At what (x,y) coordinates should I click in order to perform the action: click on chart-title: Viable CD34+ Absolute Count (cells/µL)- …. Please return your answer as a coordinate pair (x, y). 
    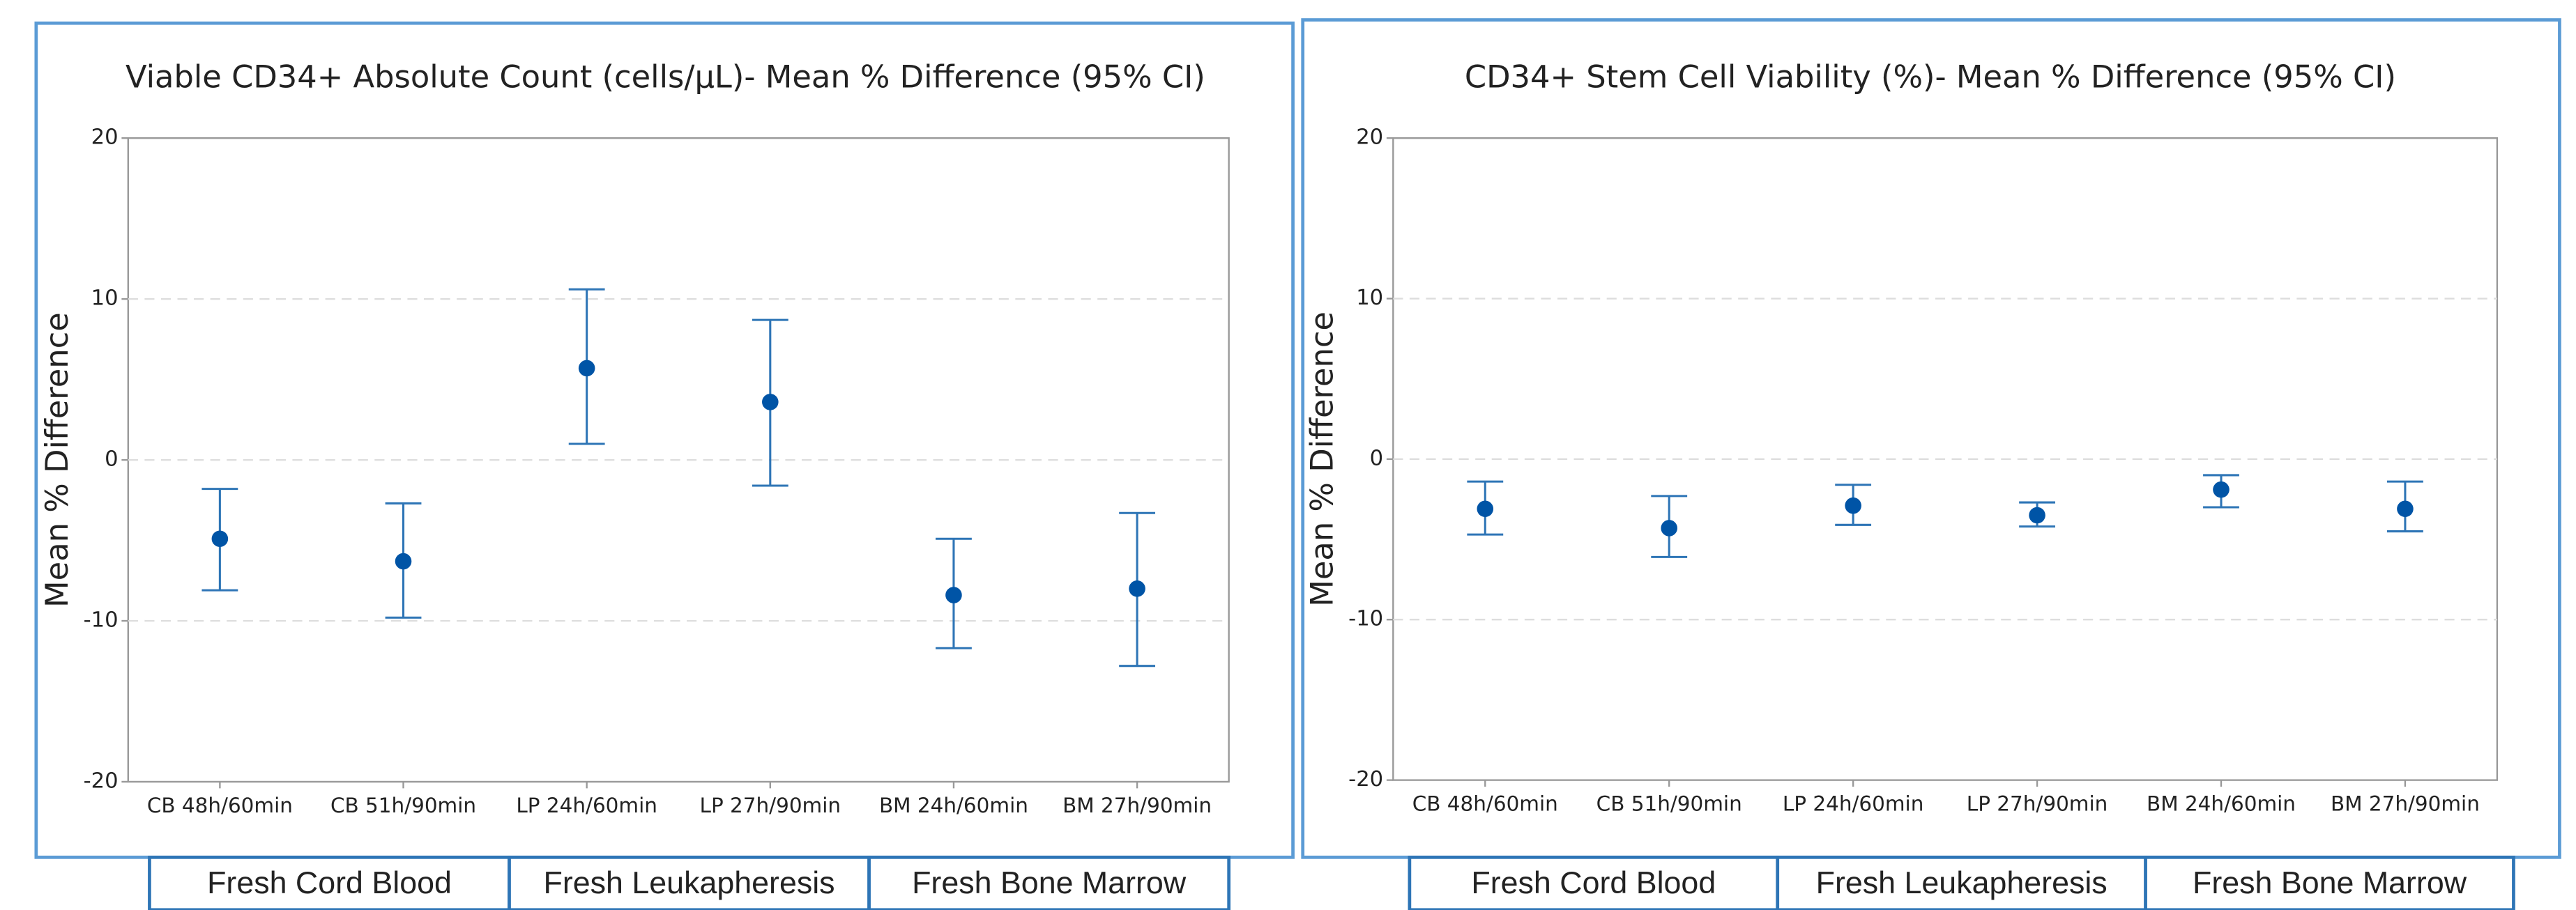
    Looking at the image, I should click on (665, 76).